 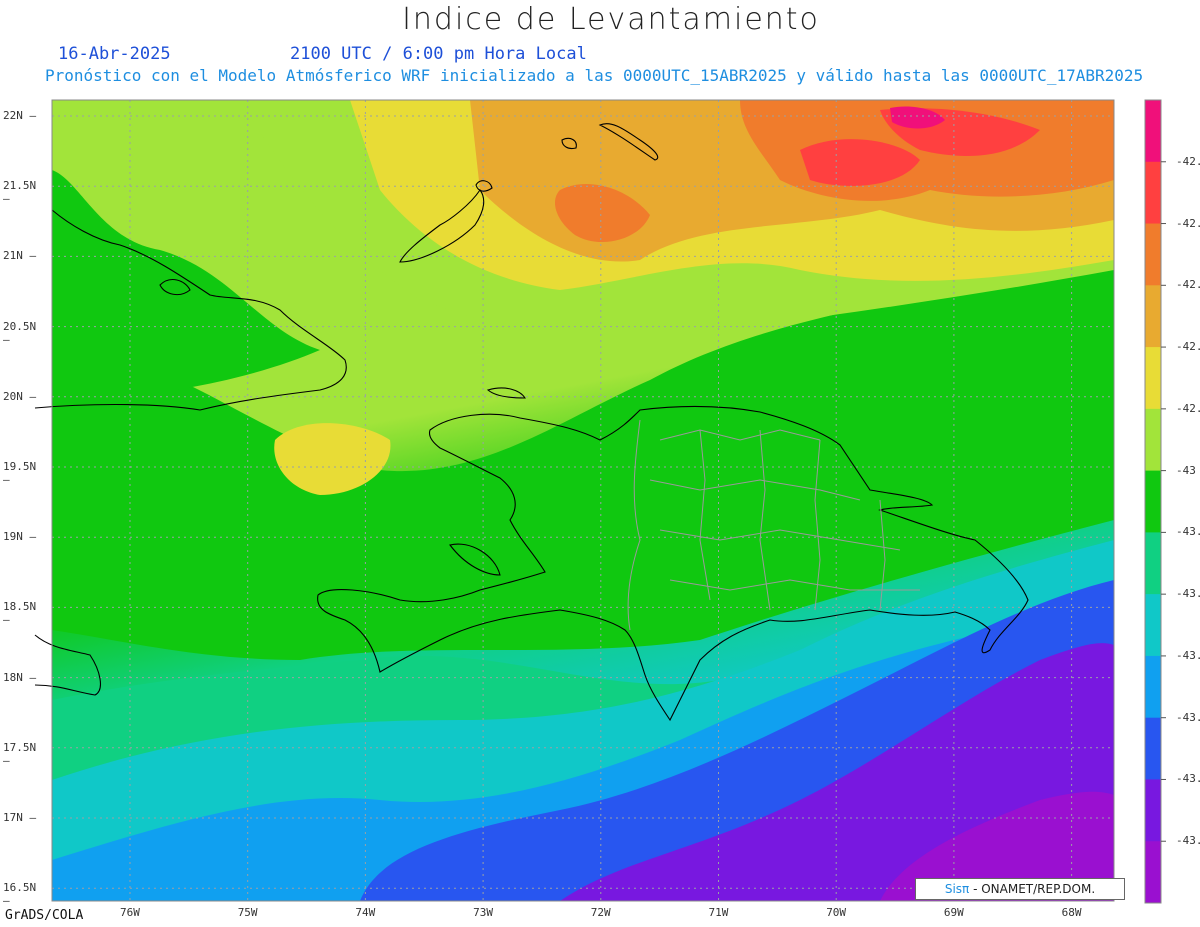 I want to click on province-borders, so click(x=773, y=525).